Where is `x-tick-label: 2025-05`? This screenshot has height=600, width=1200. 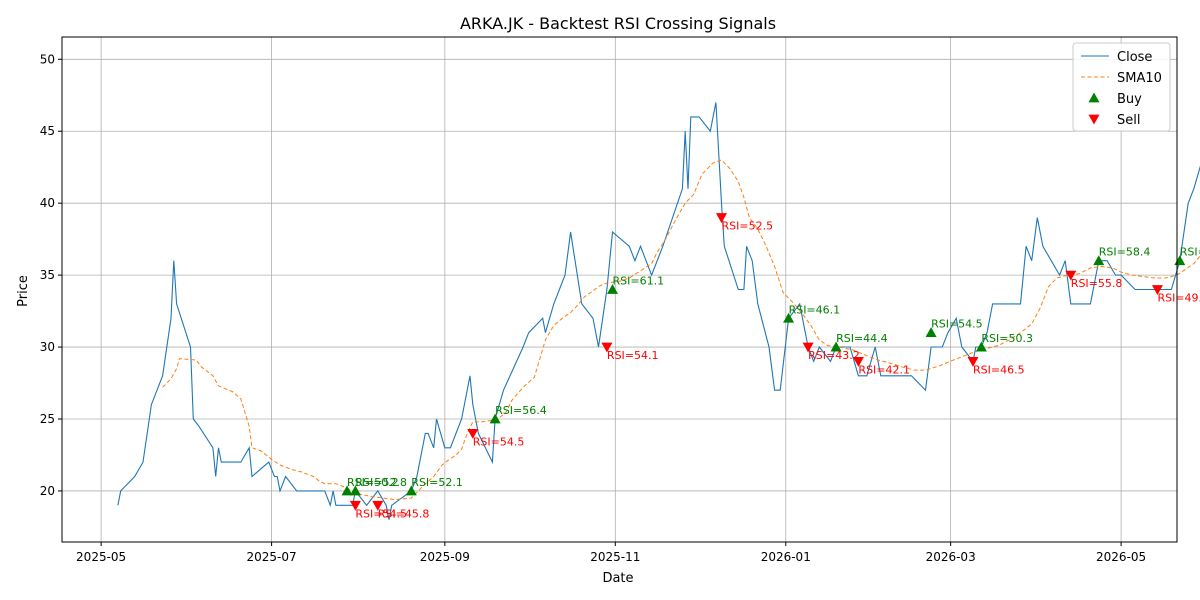 x-tick-label: 2025-05 is located at coordinates (101, 557).